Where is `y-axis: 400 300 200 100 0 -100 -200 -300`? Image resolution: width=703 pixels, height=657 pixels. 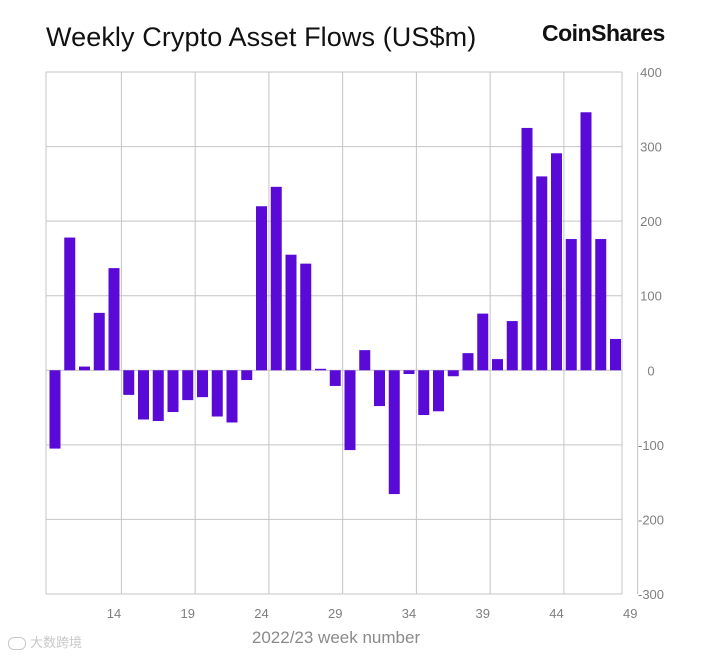
y-axis: 400 300 200 100 0 -100 -200 -300 is located at coordinates (651, 333).